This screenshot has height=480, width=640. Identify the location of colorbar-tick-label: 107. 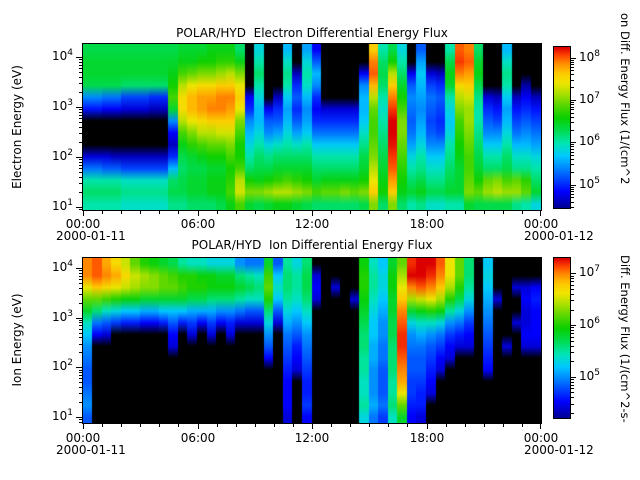
(590, 271).